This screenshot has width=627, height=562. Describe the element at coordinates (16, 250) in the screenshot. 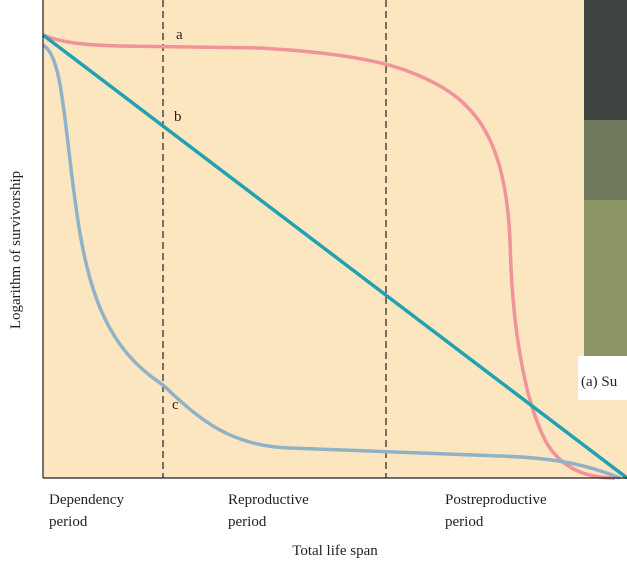

I see `y-axis-label: Logarithm of survivorship` at that location.